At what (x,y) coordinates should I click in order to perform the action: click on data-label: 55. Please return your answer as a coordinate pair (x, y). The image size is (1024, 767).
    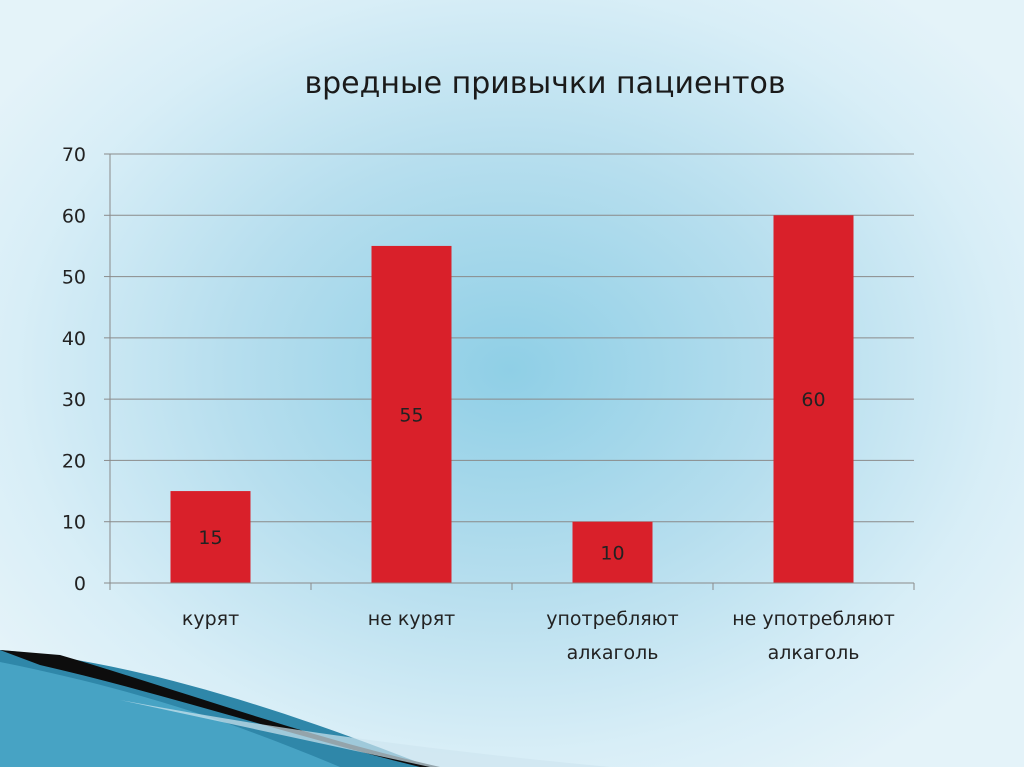
    Looking at the image, I should click on (411, 415).